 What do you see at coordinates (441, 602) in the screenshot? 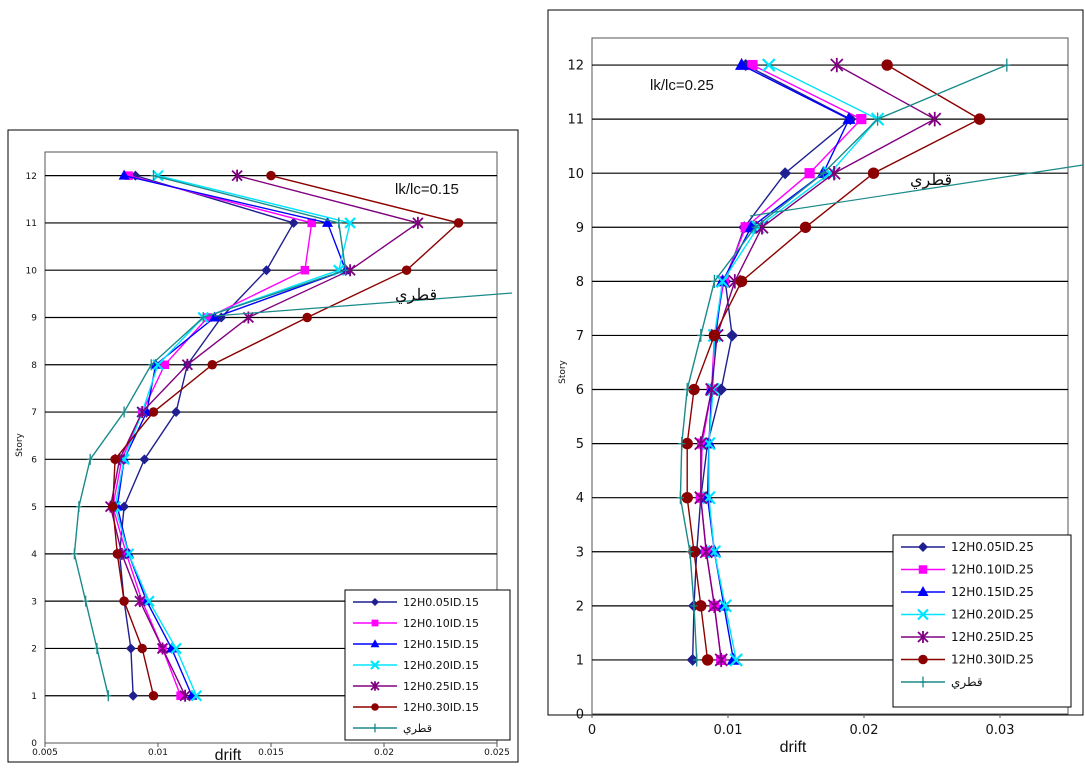
I see `legend-label: 12H0.05ID.15` at bounding box center [441, 602].